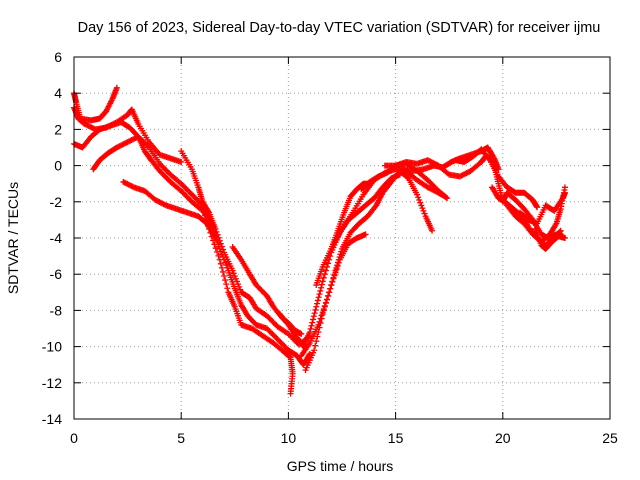 This screenshot has width=640, height=480. Describe the element at coordinates (52, 347) in the screenshot. I see `y-tick-label: -10` at that location.